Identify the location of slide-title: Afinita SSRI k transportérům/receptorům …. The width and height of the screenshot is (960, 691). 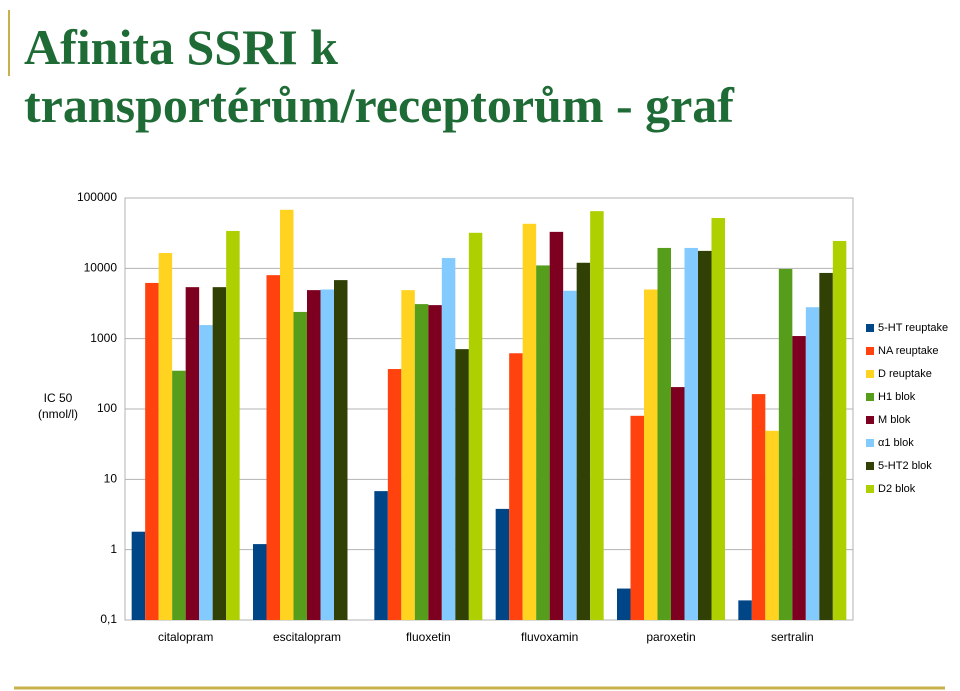
(379, 76).